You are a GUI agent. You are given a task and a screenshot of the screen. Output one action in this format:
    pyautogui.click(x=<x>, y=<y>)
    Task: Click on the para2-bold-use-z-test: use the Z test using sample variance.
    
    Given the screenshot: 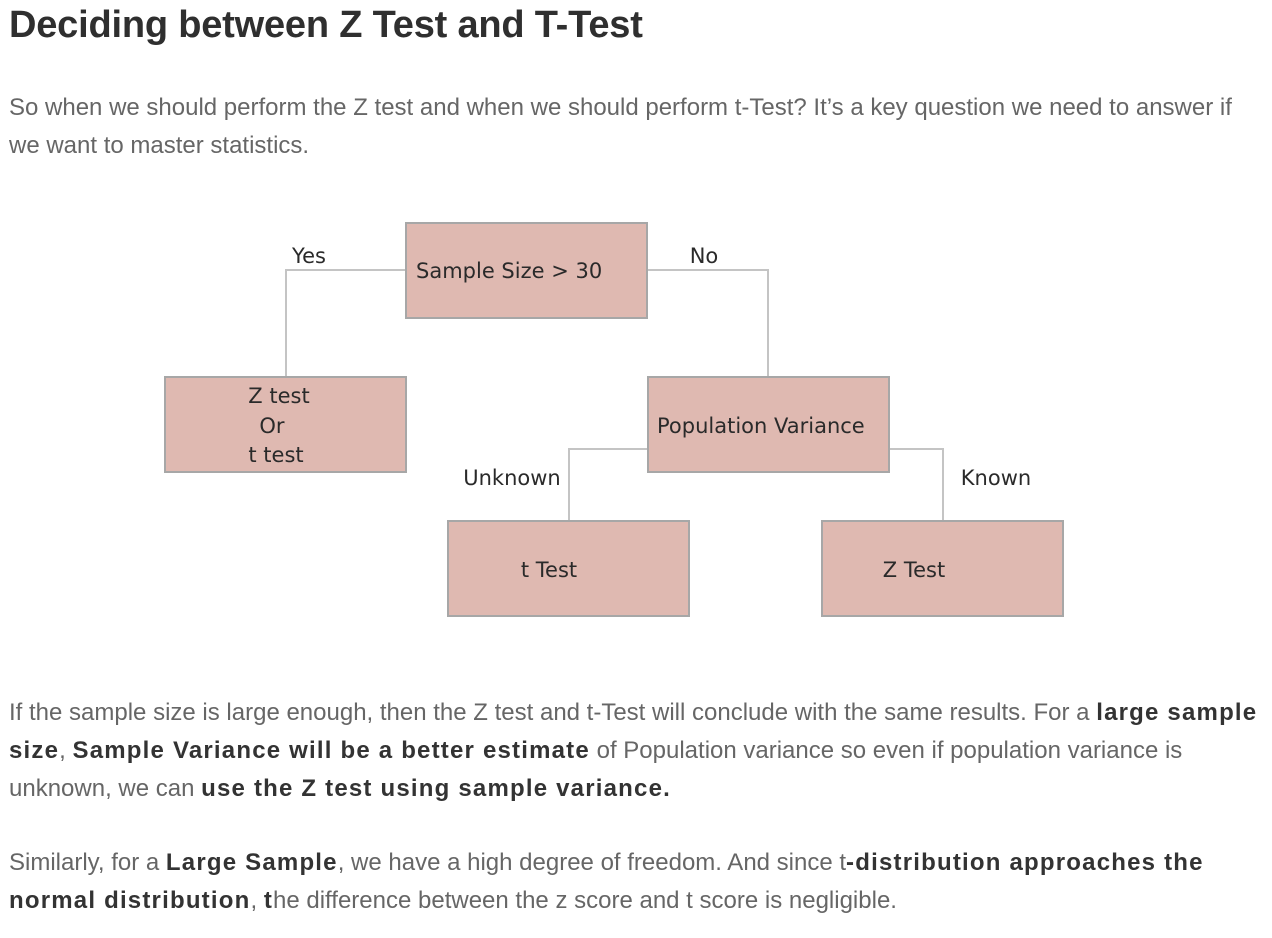 What is the action you would take?
    pyautogui.click(x=436, y=788)
    